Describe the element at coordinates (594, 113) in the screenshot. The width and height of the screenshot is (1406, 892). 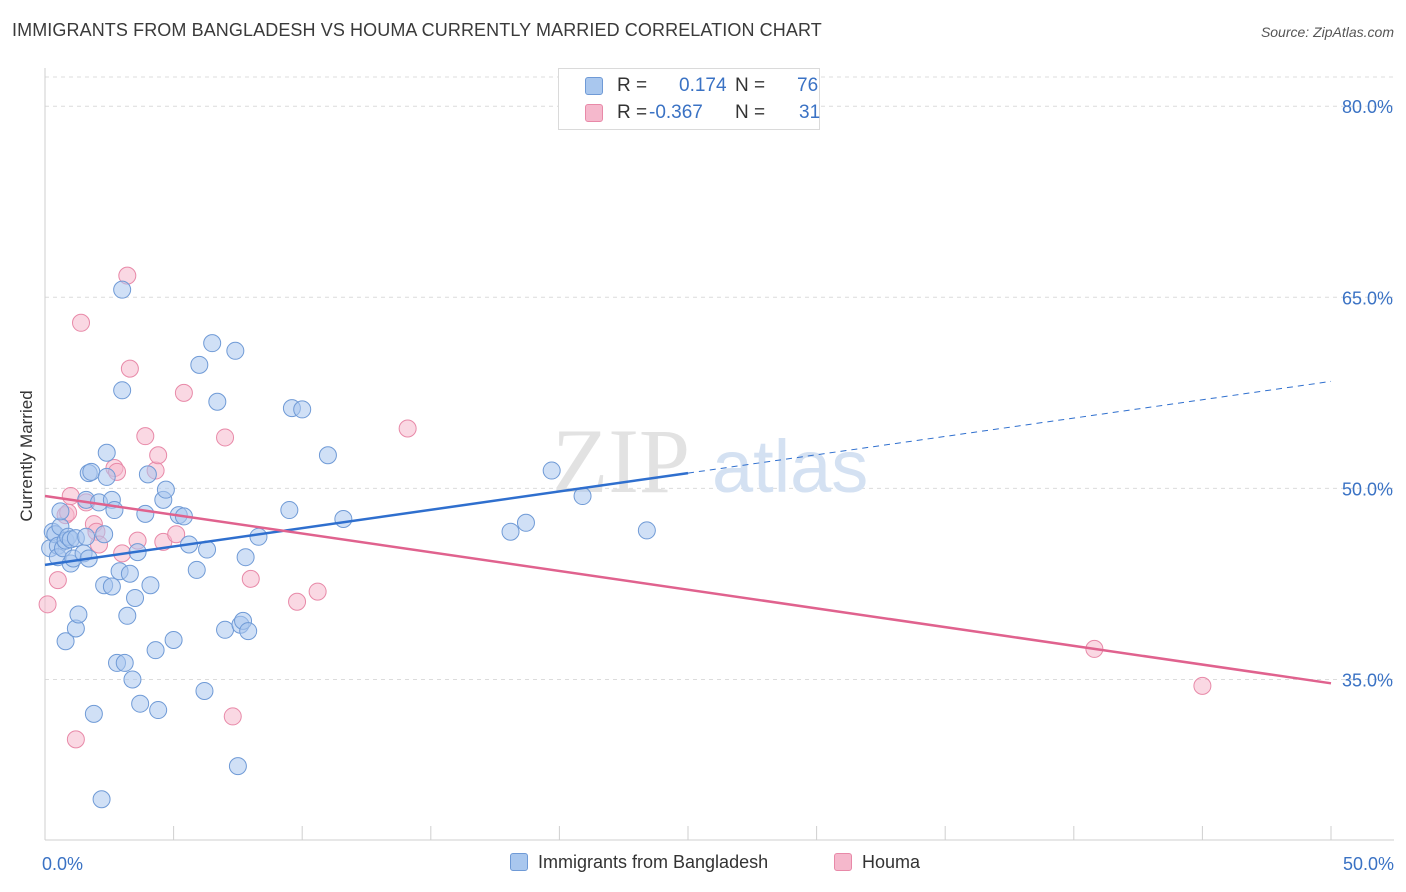
I see `houma-swatch` at that location.